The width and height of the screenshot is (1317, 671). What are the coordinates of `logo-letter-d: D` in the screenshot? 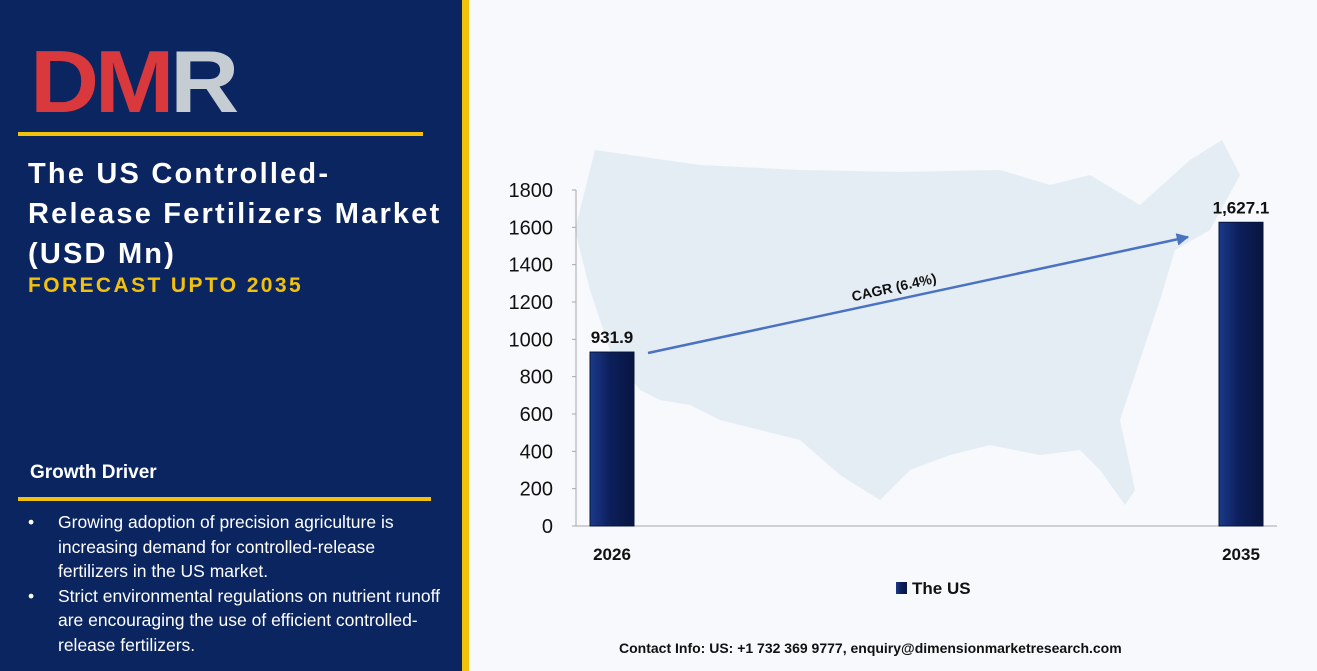 It's located at (62, 79).